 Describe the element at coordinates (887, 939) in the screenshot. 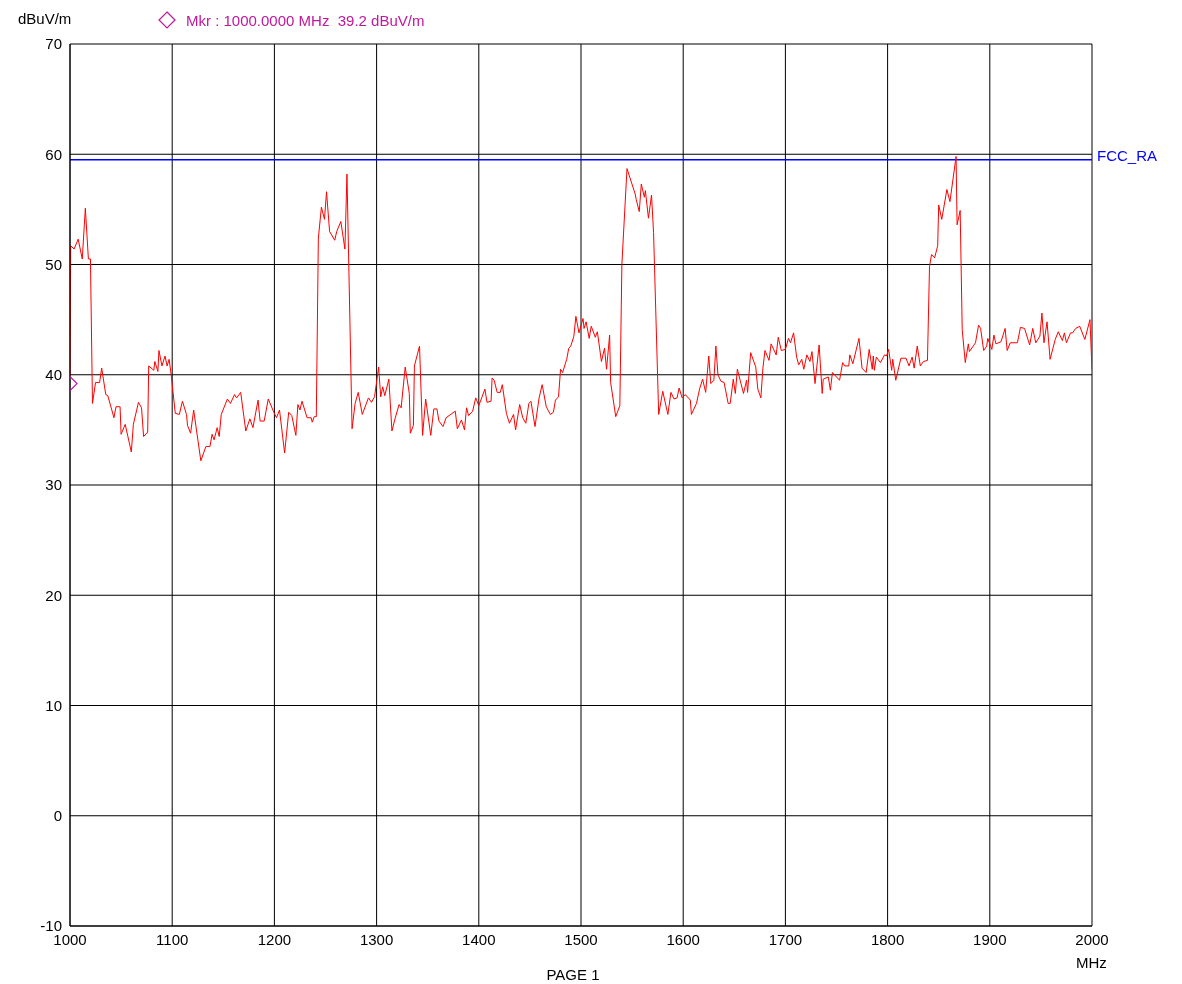

I see `x-tick-label: 1800` at that location.